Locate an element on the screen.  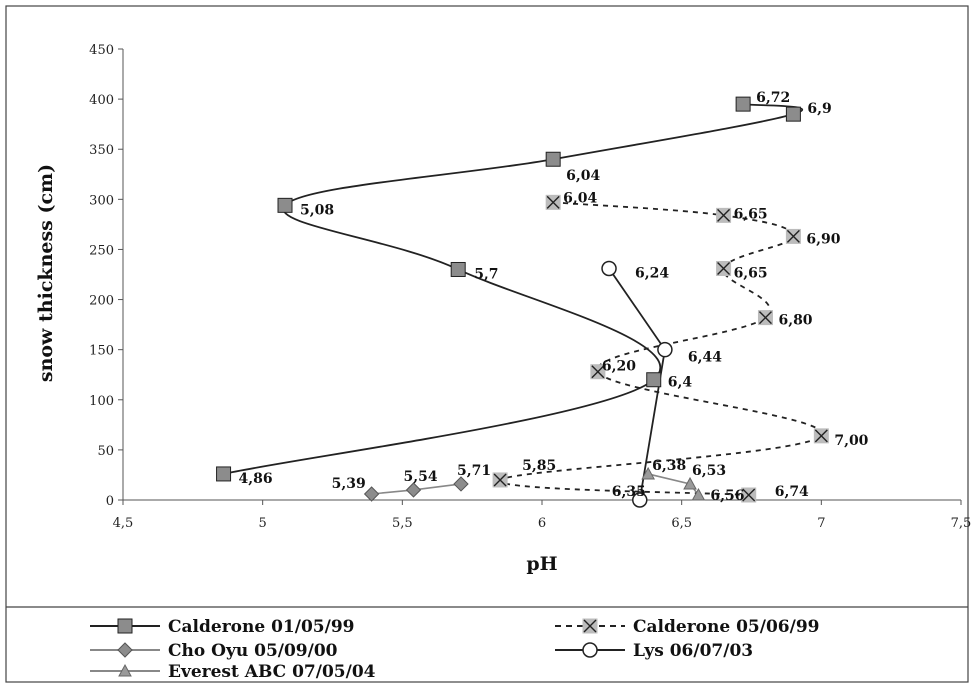
x-axis-title: pH is located at coordinates (541, 564).